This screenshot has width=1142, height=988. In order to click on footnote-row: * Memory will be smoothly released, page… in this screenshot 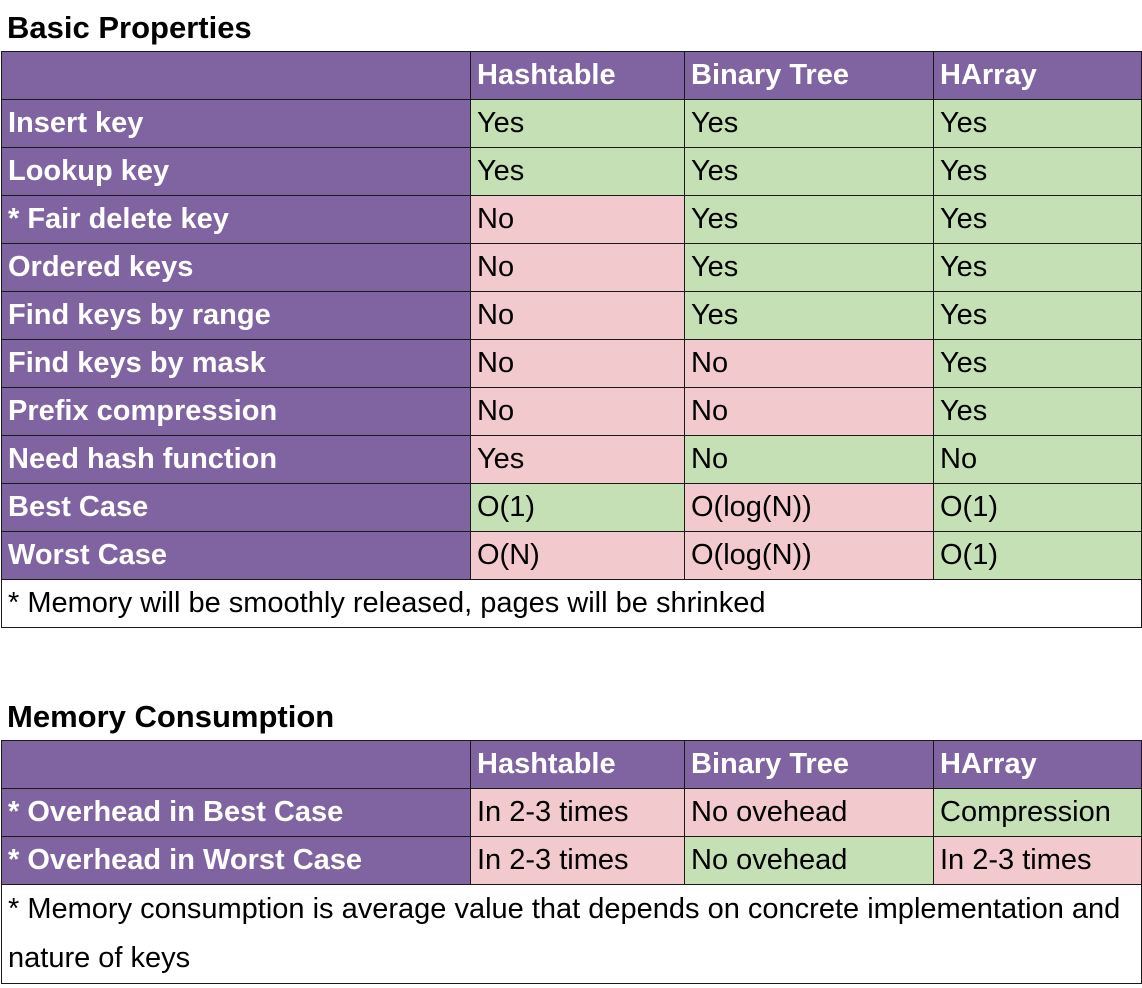, I will do `click(571, 603)`.